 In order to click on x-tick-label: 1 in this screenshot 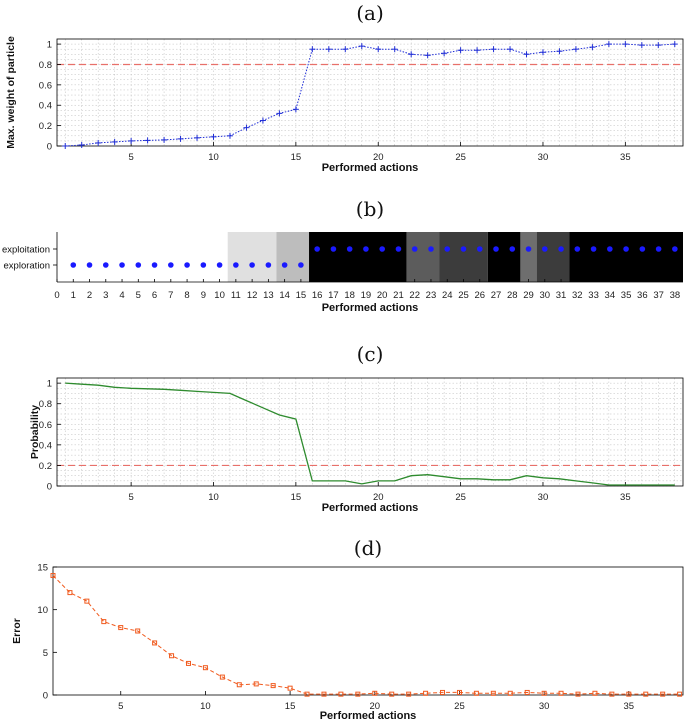, I will do `click(73, 295)`.